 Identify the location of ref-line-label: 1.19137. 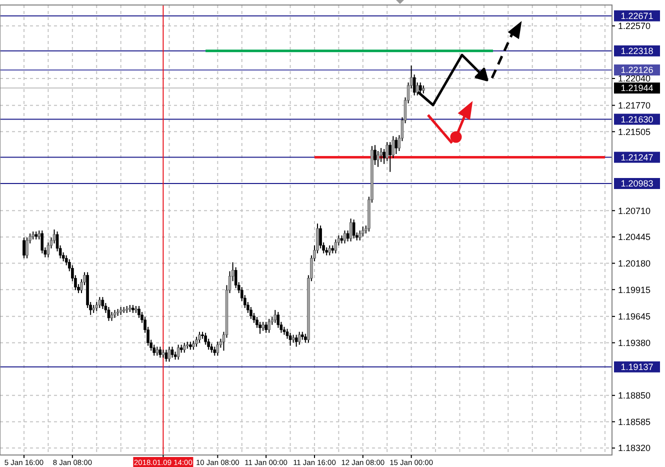
(637, 367).